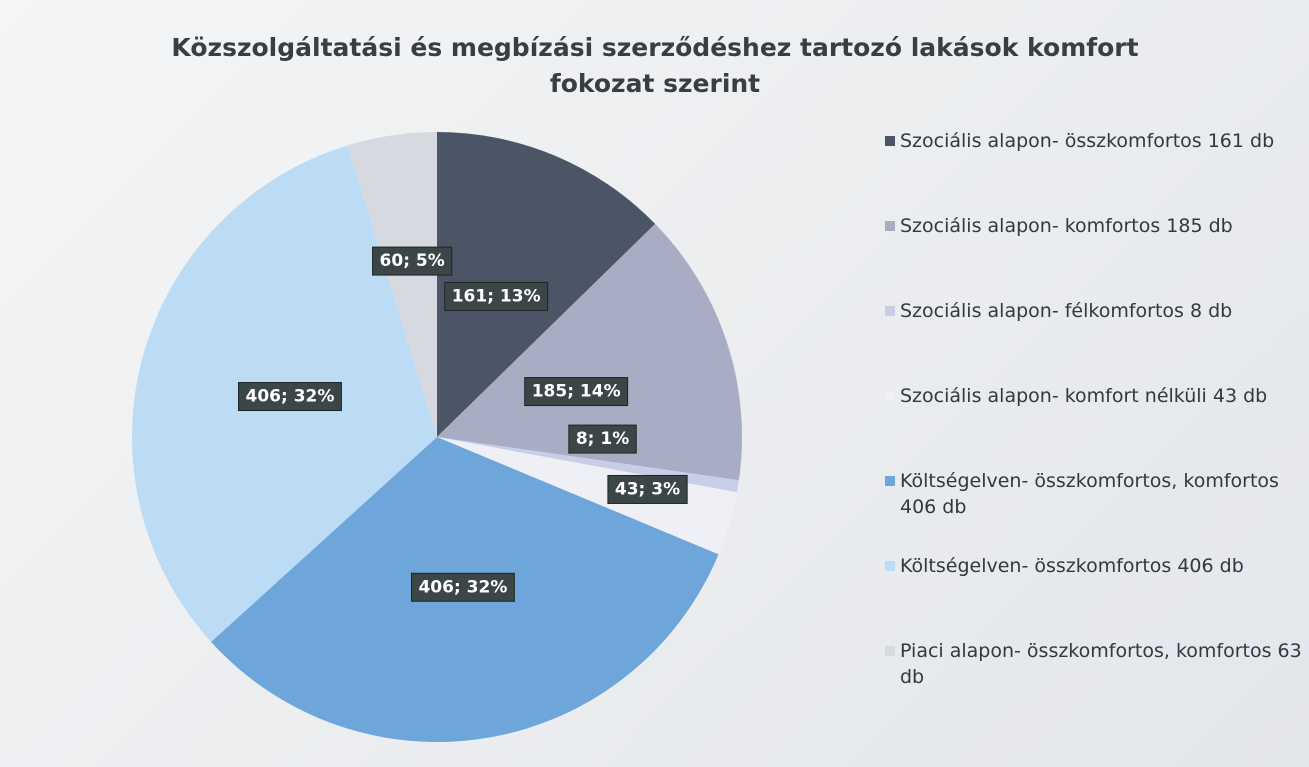 The image size is (1309, 767). What do you see at coordinates (1084, 396) in the screenshot?
I see `legend-text: Szociális alapon- komfort nélküli 43 db` at bounding box center [1084, 396].